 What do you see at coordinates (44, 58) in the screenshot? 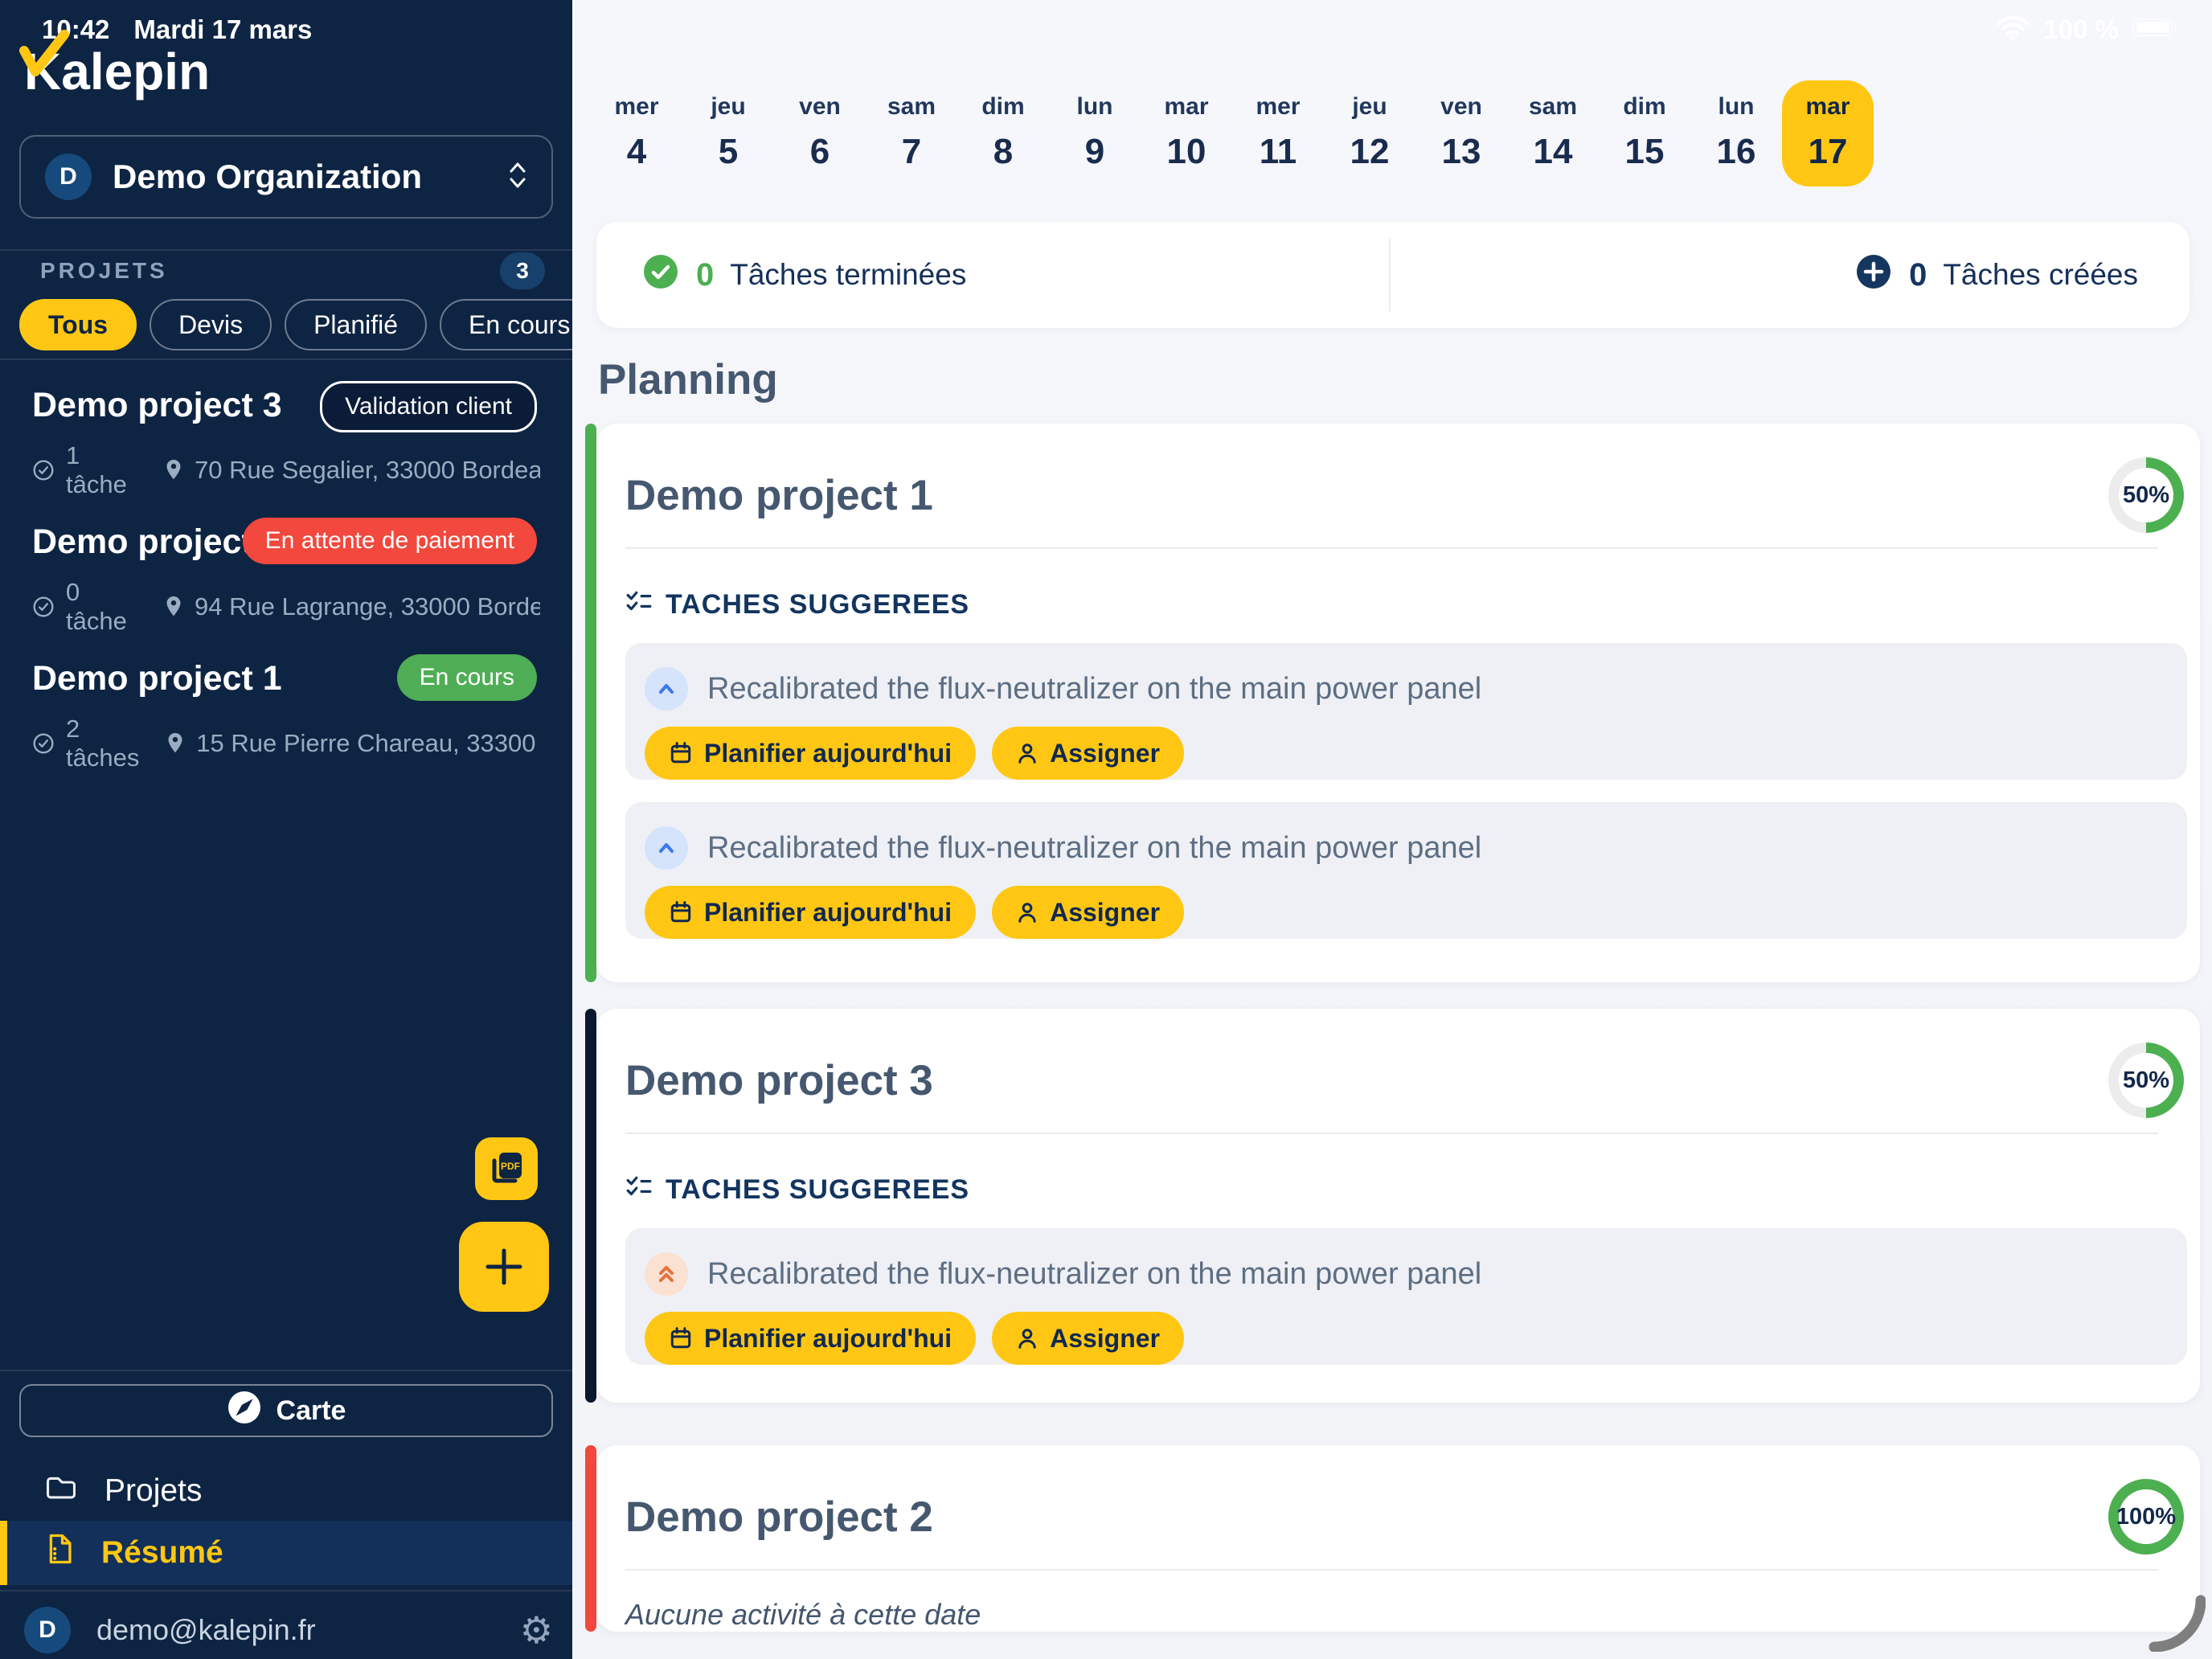
I see `logo-check-icon` at bounding box center [44, 58].